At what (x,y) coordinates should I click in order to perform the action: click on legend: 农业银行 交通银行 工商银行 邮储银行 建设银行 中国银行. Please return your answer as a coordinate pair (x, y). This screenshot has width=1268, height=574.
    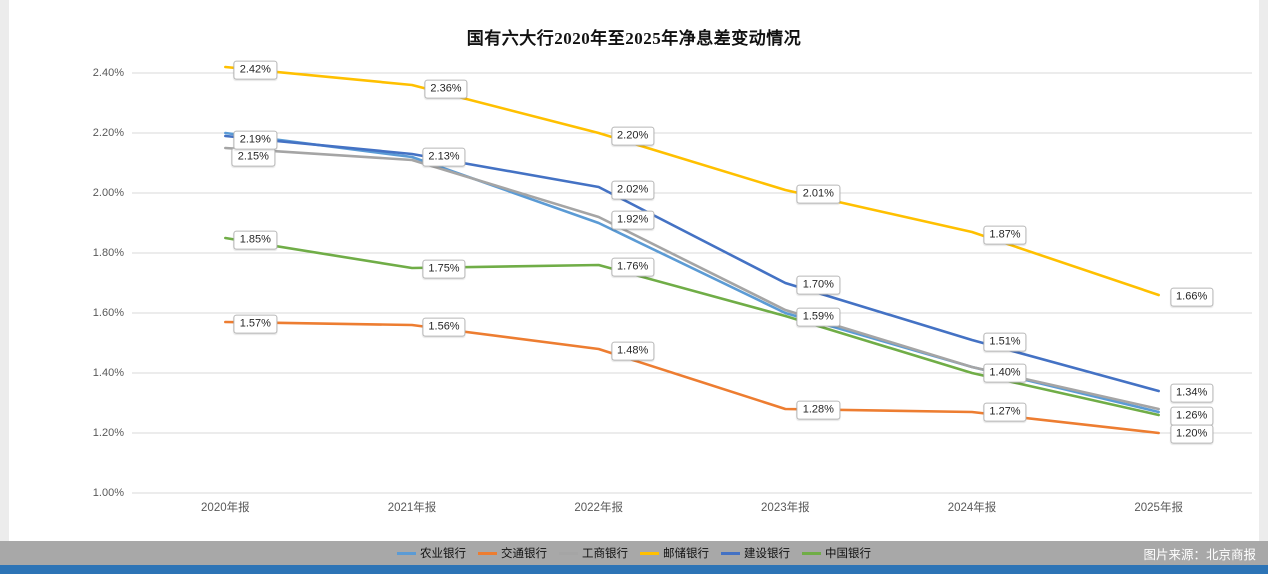
    Looking at the image, I should click on (634, 553).